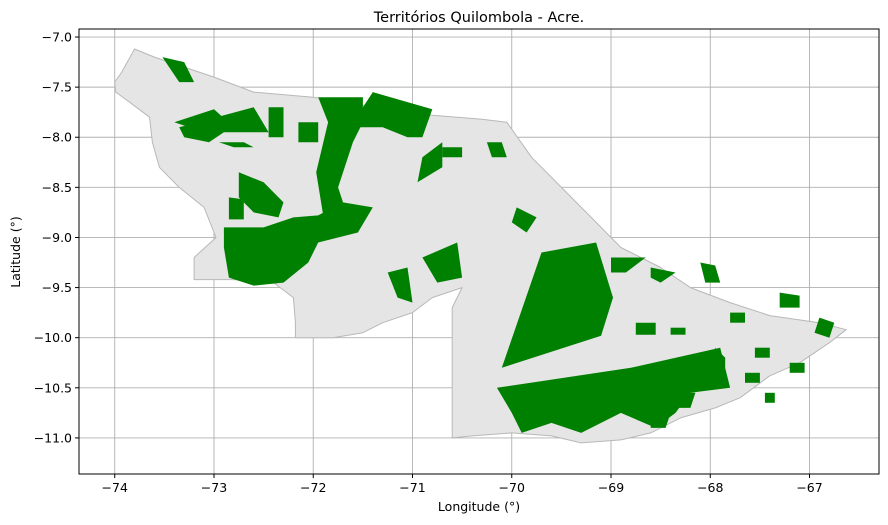 The image size is (888, 525). Describe the element at coordinates (313, 487) in the screenshot. I see `x-tick-label: −72` at that location.